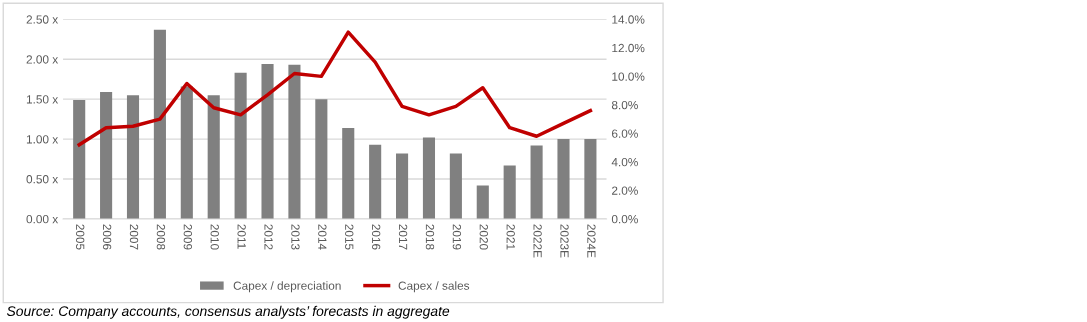 This screenshot has width=1087, height=322. I want to click on y-tick-label: 0.50 x, so click(42, 179).